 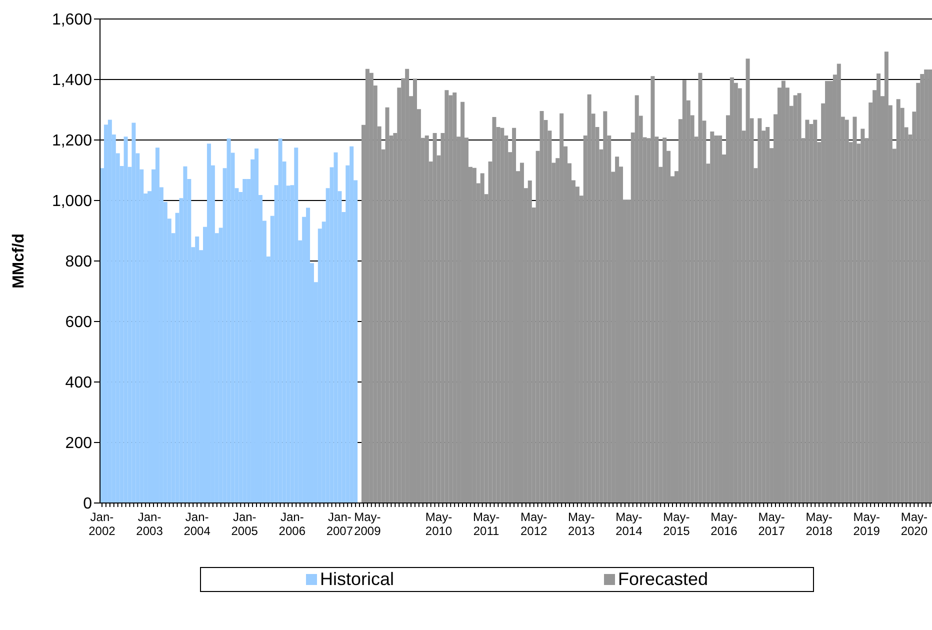 I want to click on x-tick-label: May-2015, so click(x=676, y=524).